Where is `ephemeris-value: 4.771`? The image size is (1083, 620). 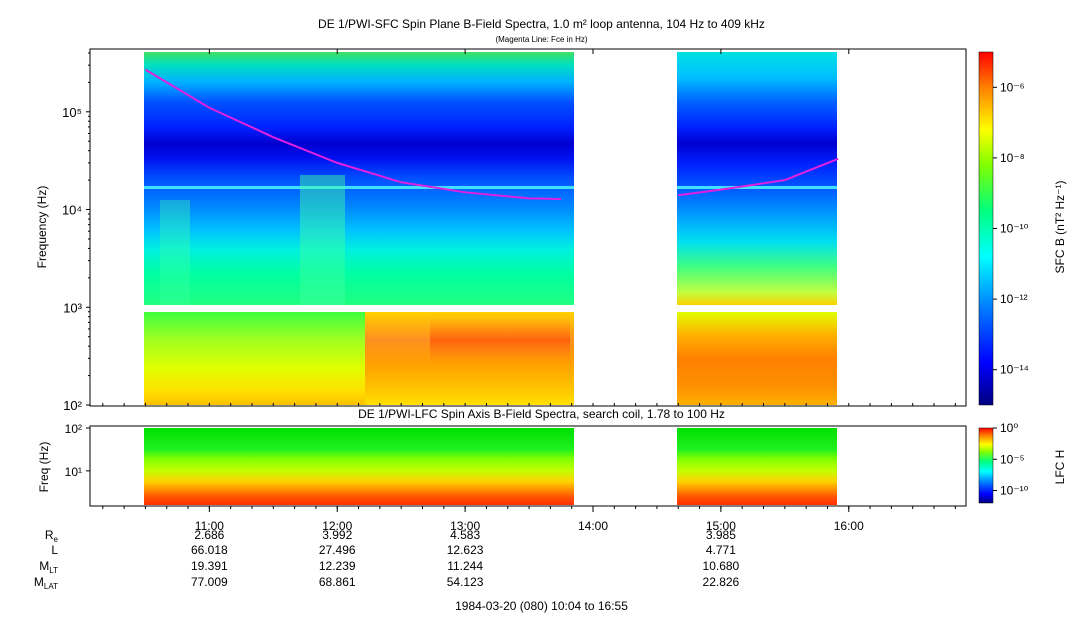 ephemeris-value: 4.771 is located at coordinates (720, 550).